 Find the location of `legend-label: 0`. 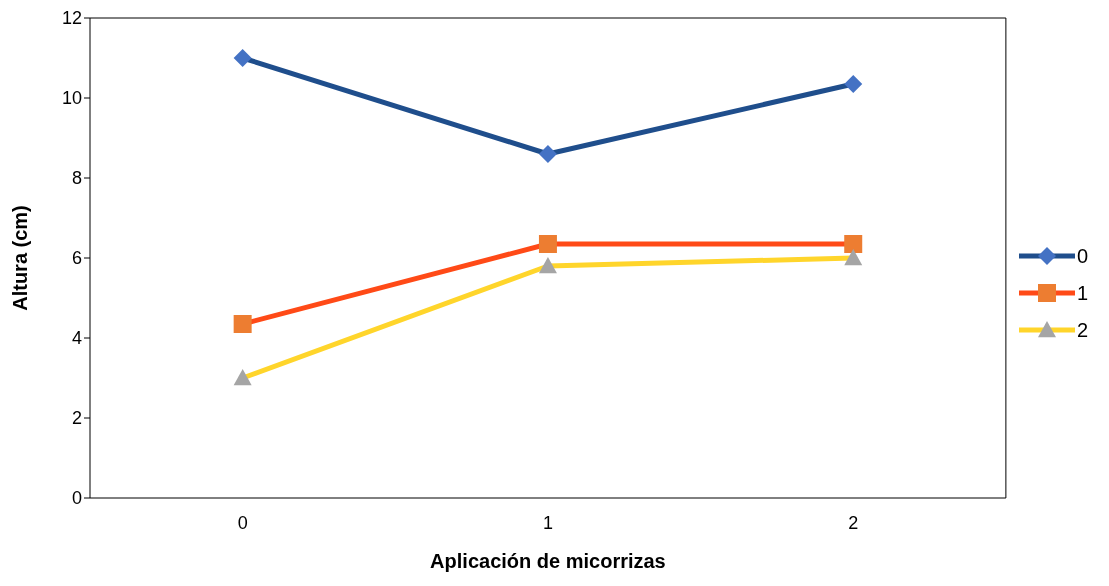

legend-label: 0 is located at coordinates (1082, 256).